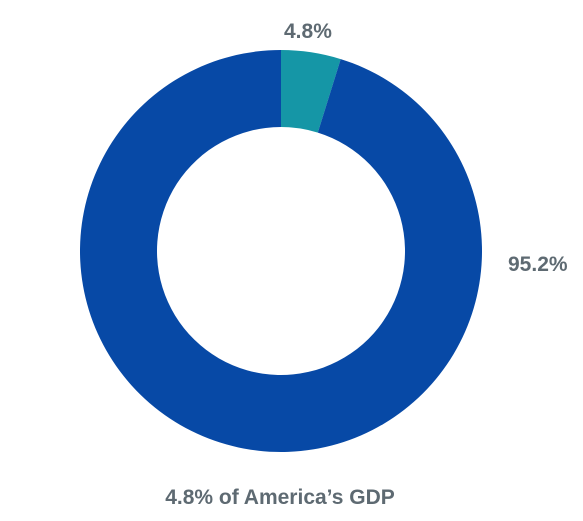 The image size is (583, 521). I want to click on chart-caption: 4.8% of America’s GDP, so click(280, 497).